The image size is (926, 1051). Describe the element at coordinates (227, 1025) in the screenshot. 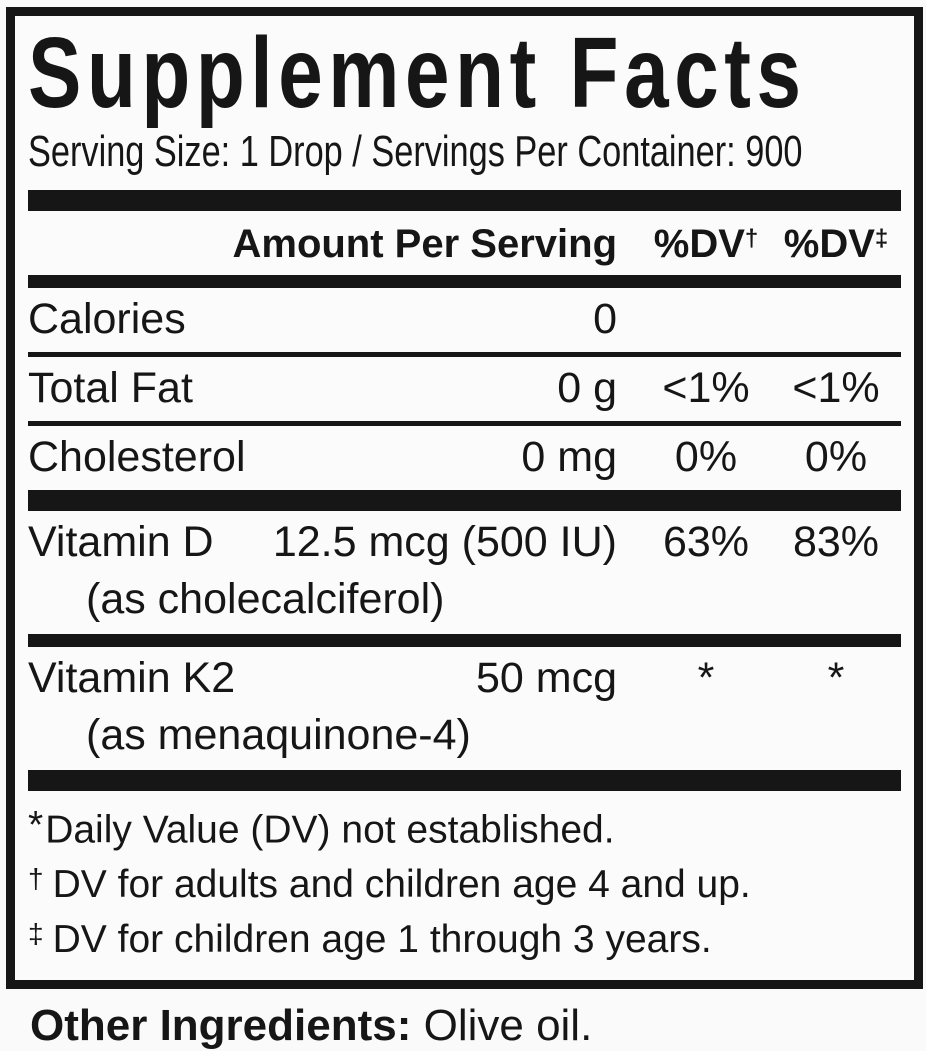

I see `other-ingredients-label: Other Ingredients:` at that location.